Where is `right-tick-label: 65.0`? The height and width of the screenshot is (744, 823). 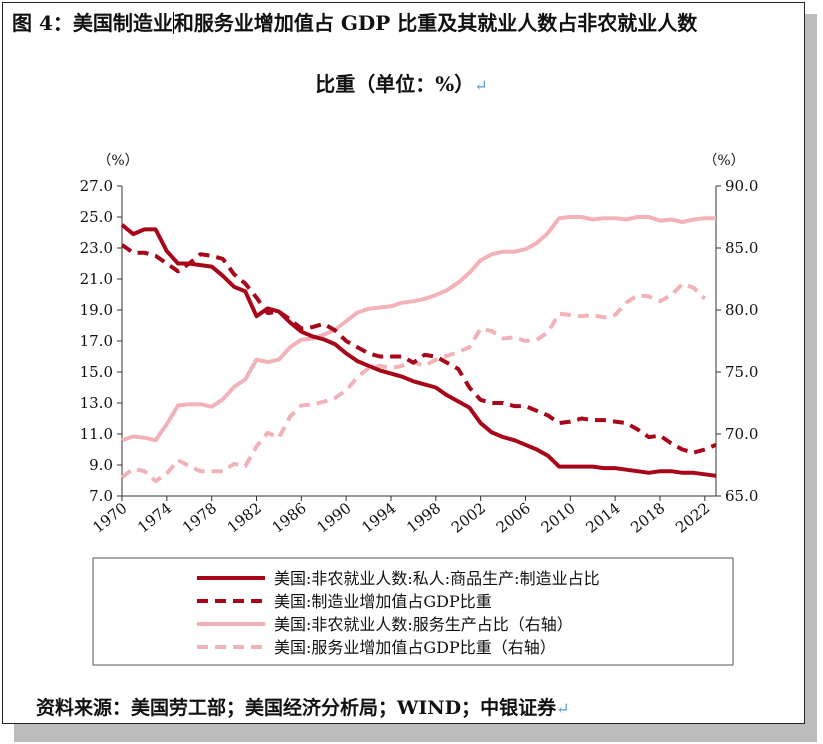
right-tick-label: 65.0 is located at coordinates (741, 496).